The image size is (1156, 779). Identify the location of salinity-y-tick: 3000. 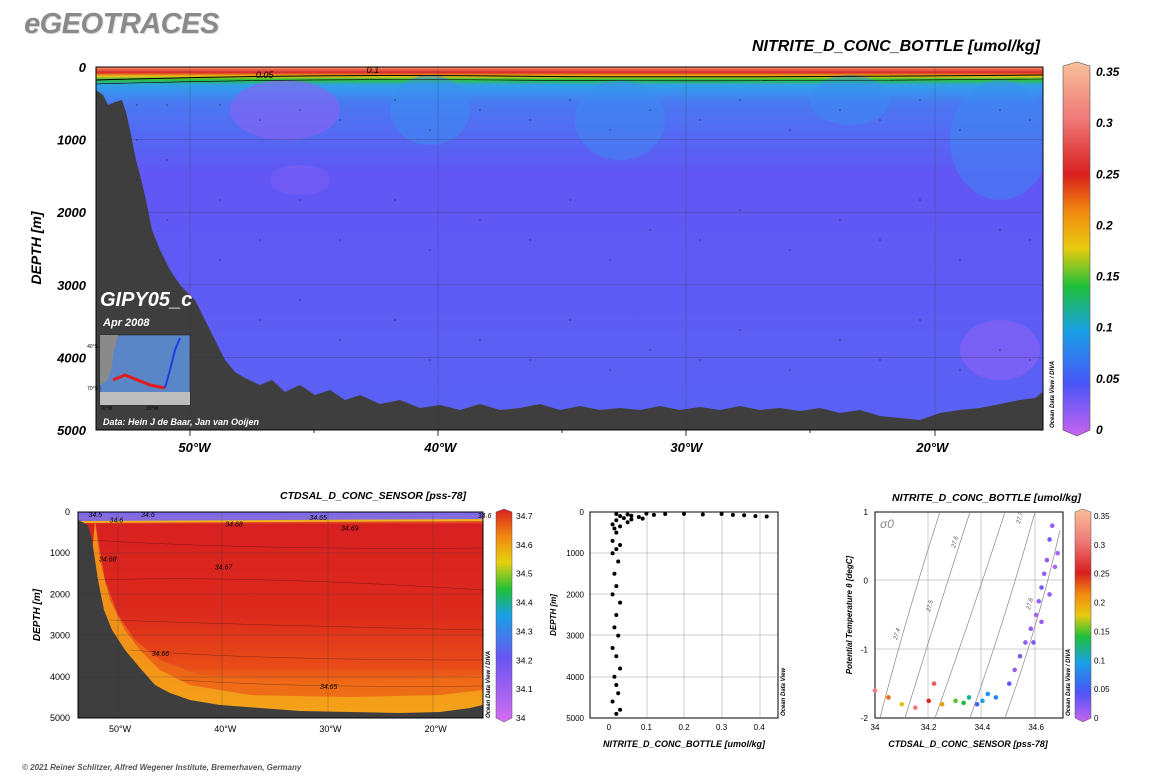
(60, 636).